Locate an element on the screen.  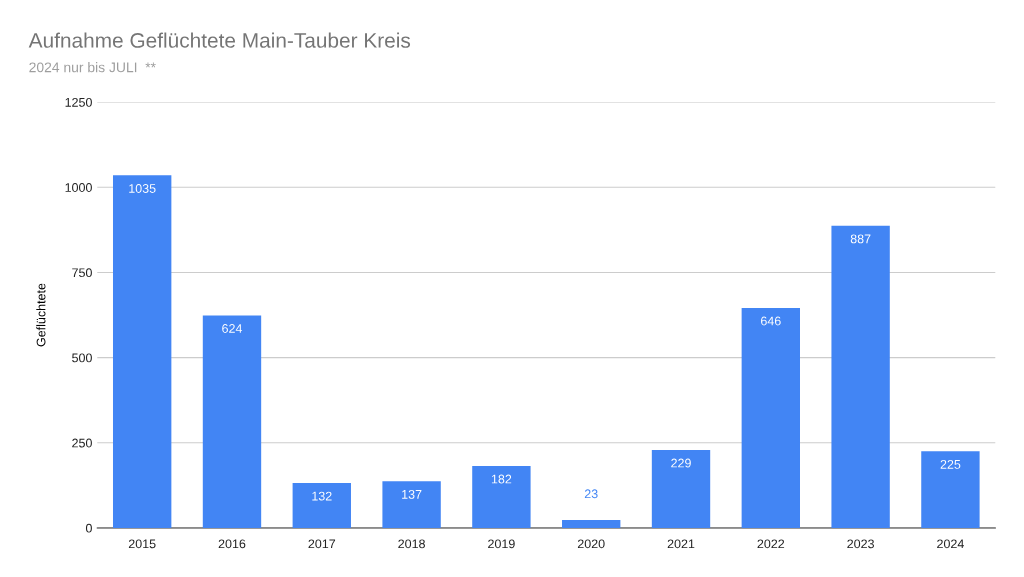
y-tick-label: 750 is located at coordinates (82, 273).